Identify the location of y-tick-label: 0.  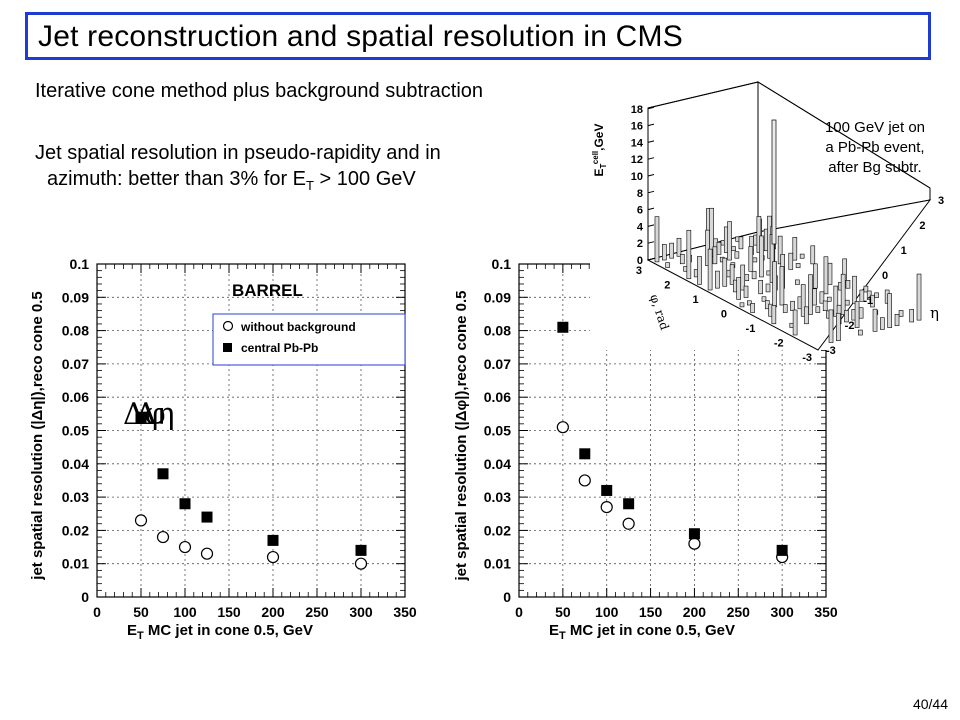
(85, 597).